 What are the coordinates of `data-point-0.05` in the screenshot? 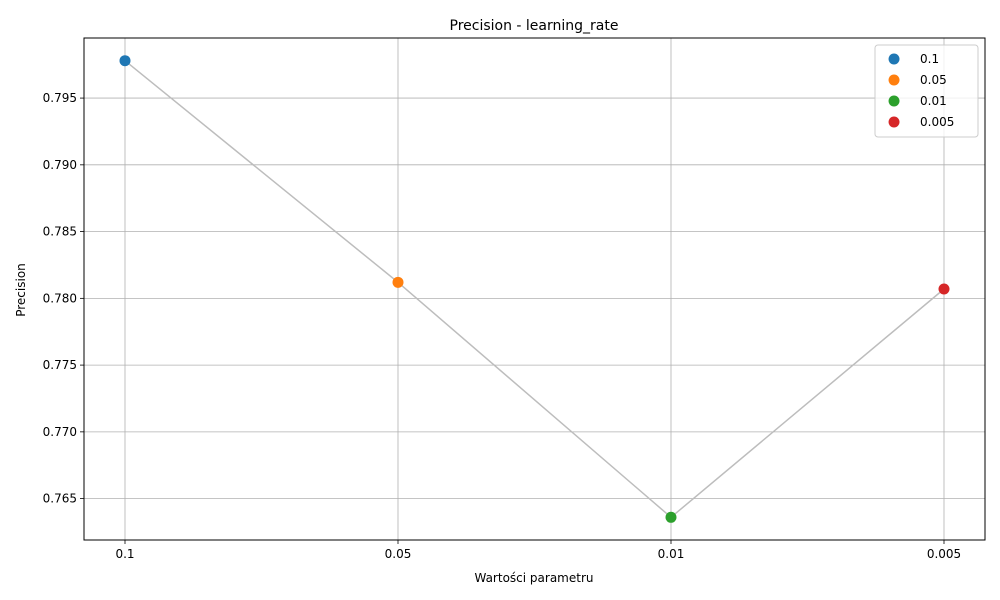 It's located at (398, 282).